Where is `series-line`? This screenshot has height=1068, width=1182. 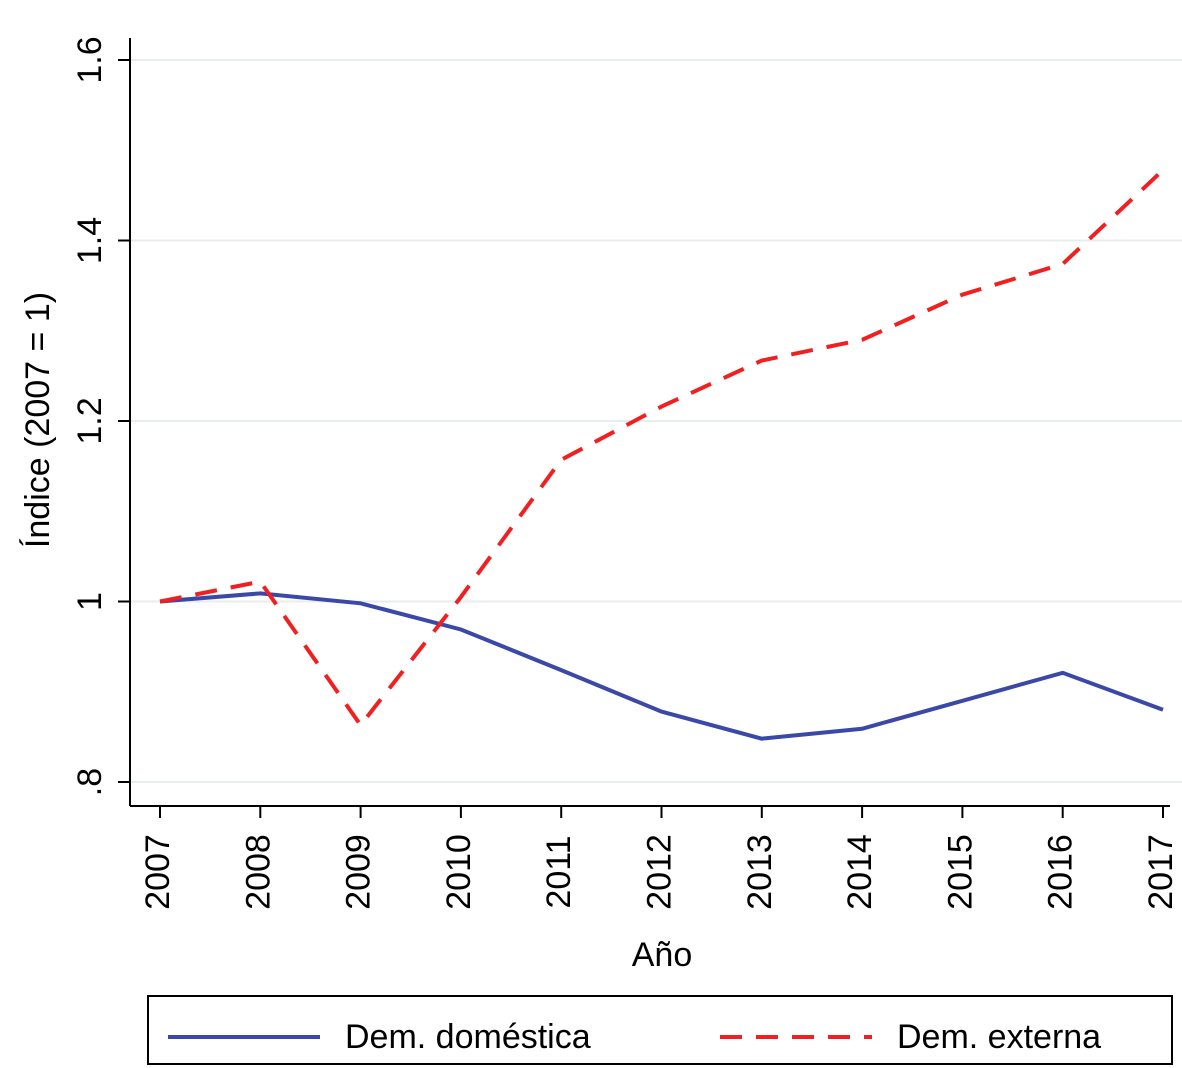
series-line is located at coordinates (661, 666).